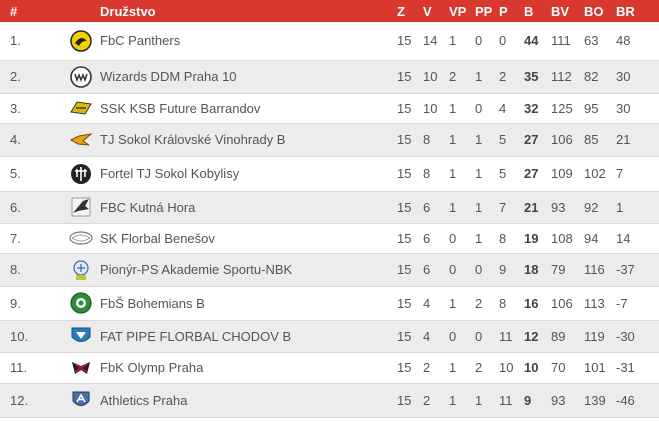 The height and width of the screenshot is (422, 659). What do you see at coordinates (637, 368) in the screenshot?
I see `goal-difference: -31` at bounding box center [637, 368].